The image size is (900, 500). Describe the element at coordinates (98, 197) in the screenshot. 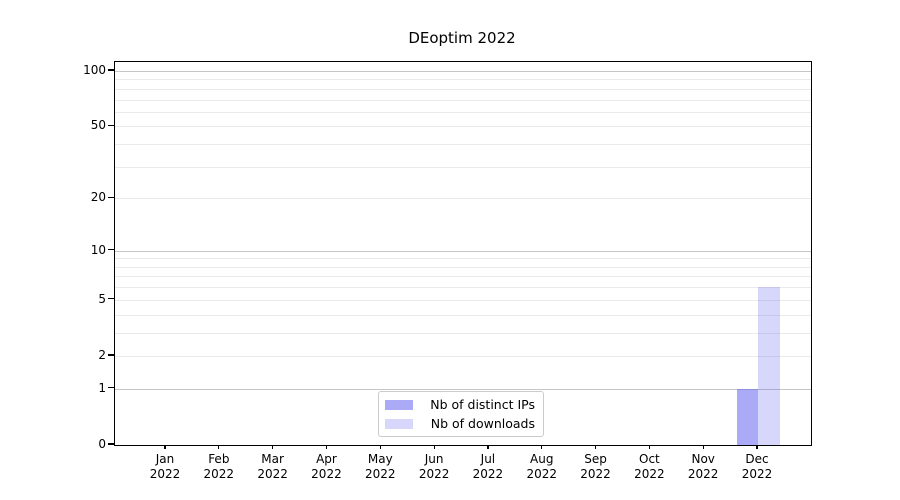

I see `y-tick-label: 20` at that location.